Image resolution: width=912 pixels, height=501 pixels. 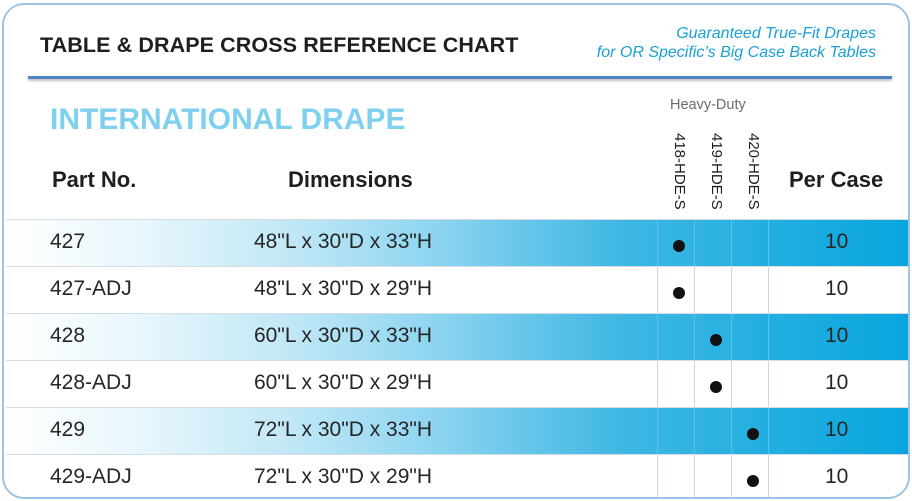 What do you see at coordinates (91, 476) in the screenshot?
I see `row-part-number: 429-ADJ` at bounding box center [91, 476].